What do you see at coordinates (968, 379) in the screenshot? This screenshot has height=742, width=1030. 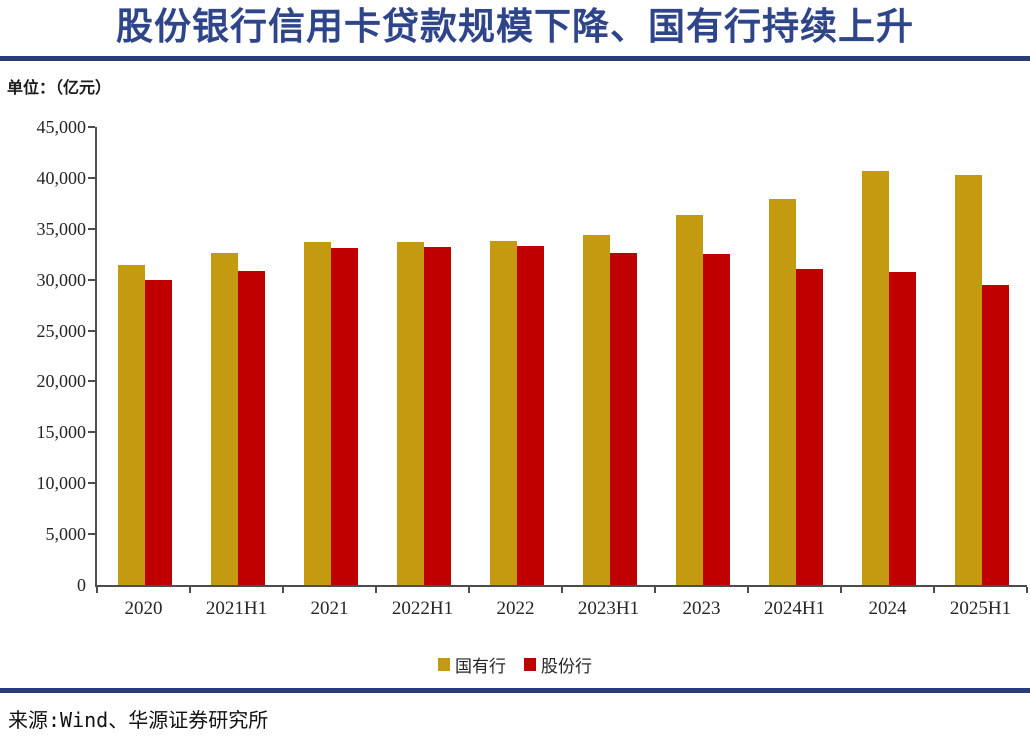 I see `bar-国有行-2025H1` at bounding box center [968, 379].